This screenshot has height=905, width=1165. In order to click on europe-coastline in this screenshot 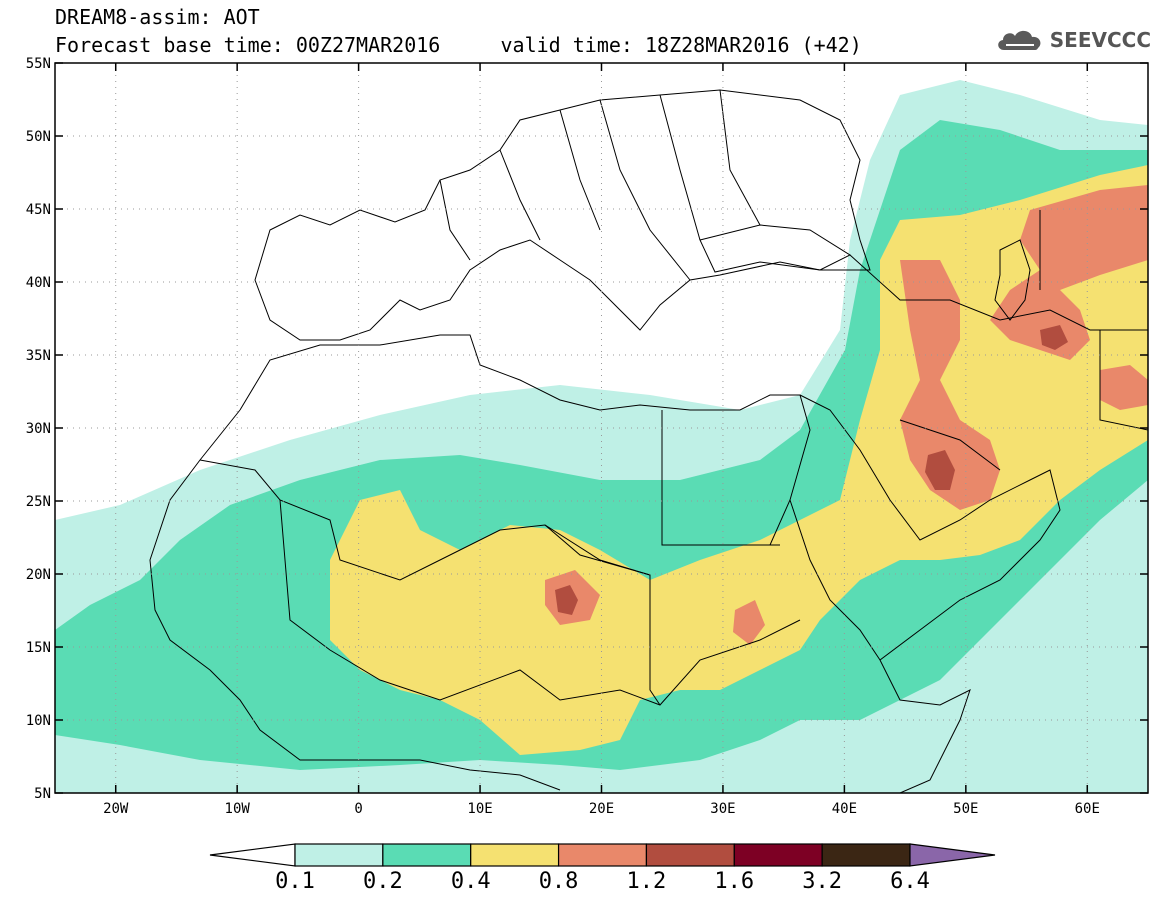, I will do `click(562, 215)`.